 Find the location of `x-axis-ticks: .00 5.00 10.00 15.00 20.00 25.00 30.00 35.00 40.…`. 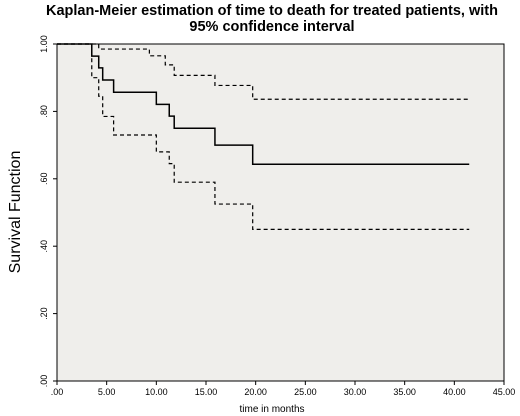

x-axis-ticks: .00 5.00 10.00 15.00 20.00 25.00 30.00 35.00 40.… is located at coordinates (283, 389).